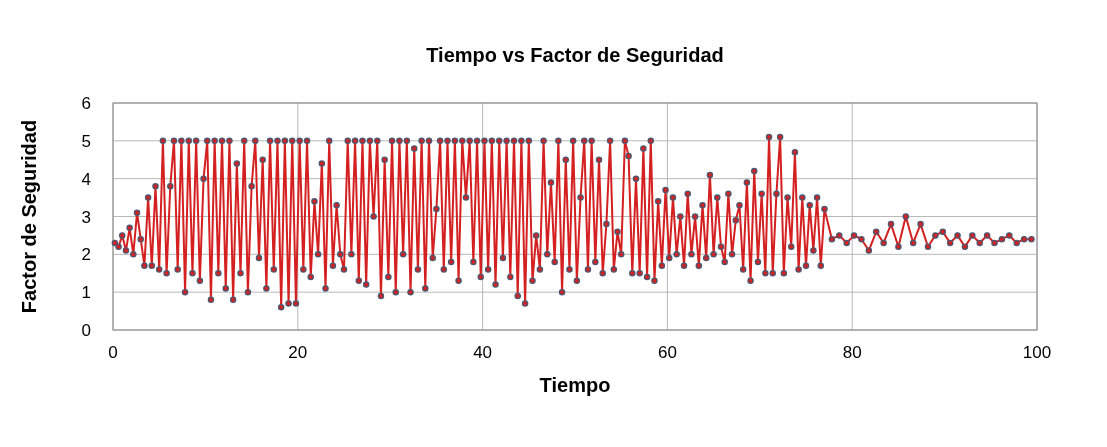  I want to click on y-tick-label: 2, so click(86, 255).